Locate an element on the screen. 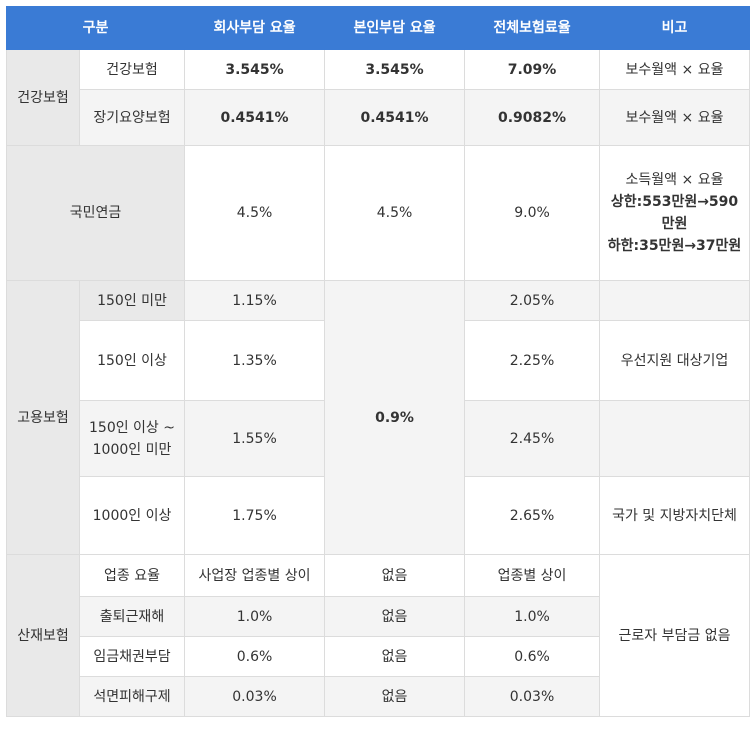 Image resolution: width=756 pixels, height=731 pixels. company-rate: 사업장 업종별 상이 is located at coordinates (255, 575).